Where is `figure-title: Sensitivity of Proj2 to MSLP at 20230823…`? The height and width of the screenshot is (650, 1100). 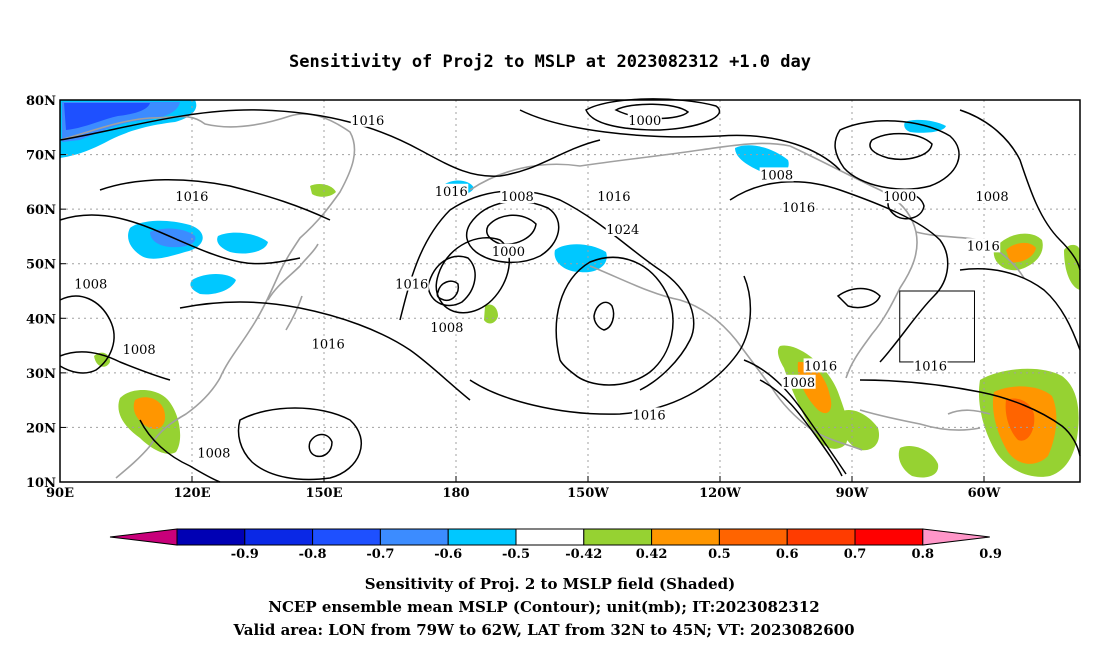
figure-title: Sensitivity of Proj2 to MSLP at 20230823… is located at coordinates (550, 62).